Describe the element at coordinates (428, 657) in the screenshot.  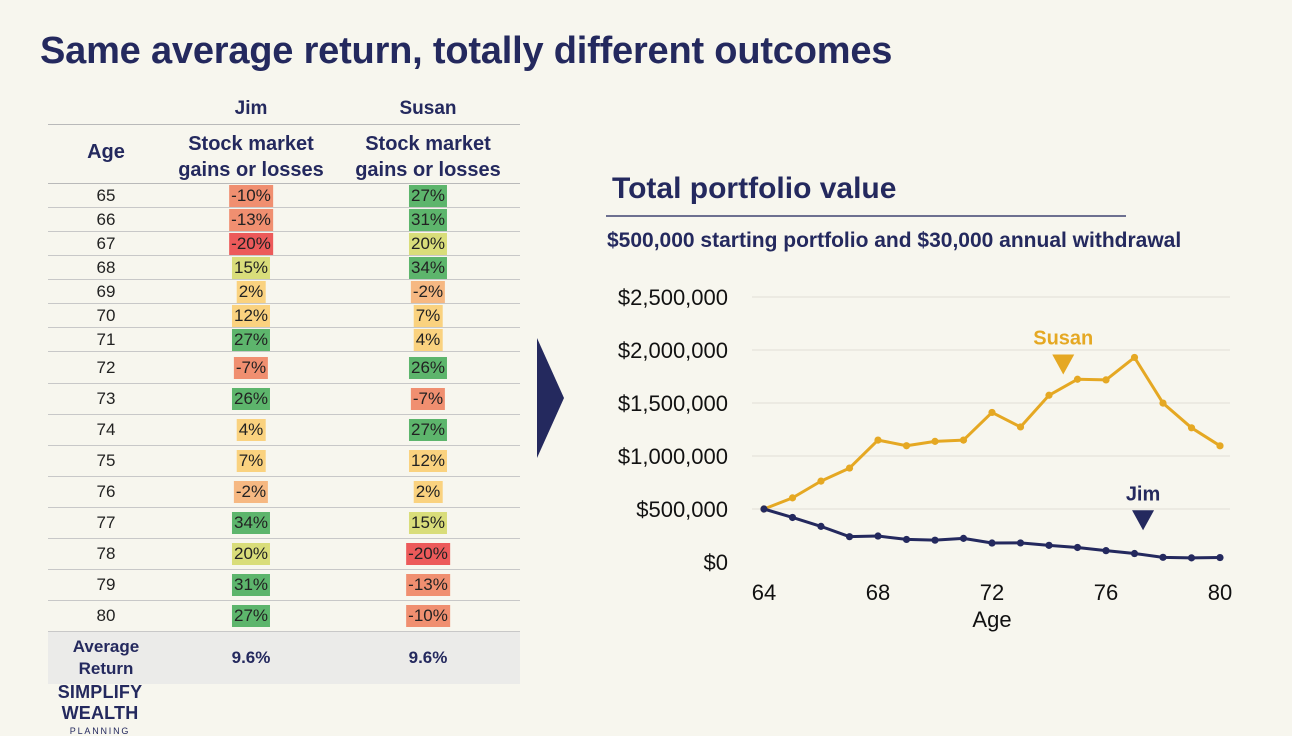
I see `susan-average-return: 9.6%` at that location.